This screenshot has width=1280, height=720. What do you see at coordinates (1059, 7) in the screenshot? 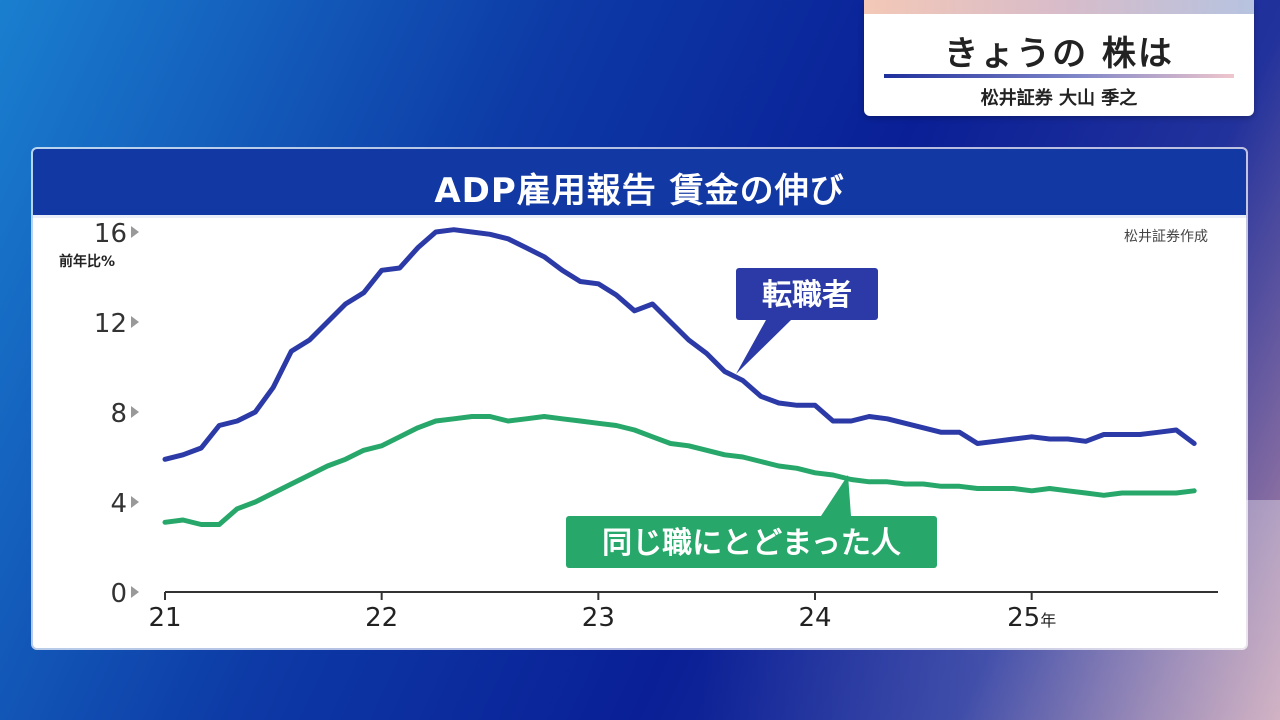
I see `title-card-accent-bar` at bounding box center [1059, 7].